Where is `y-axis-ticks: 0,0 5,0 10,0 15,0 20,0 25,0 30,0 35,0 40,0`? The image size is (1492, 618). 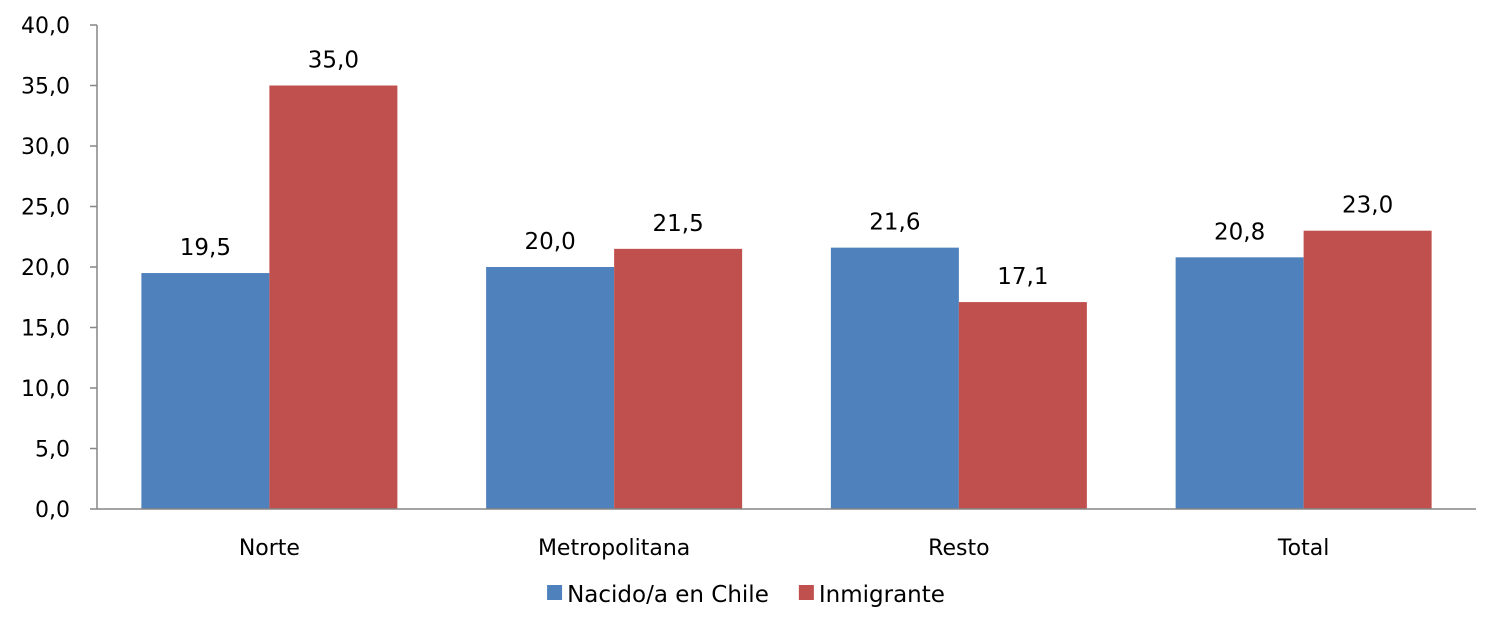
y-axis-ticks: 0,0 5,0 10,0 15,0 20,0 25,0 30,0 35,0 40,0 is located at coordinates (45, 268).